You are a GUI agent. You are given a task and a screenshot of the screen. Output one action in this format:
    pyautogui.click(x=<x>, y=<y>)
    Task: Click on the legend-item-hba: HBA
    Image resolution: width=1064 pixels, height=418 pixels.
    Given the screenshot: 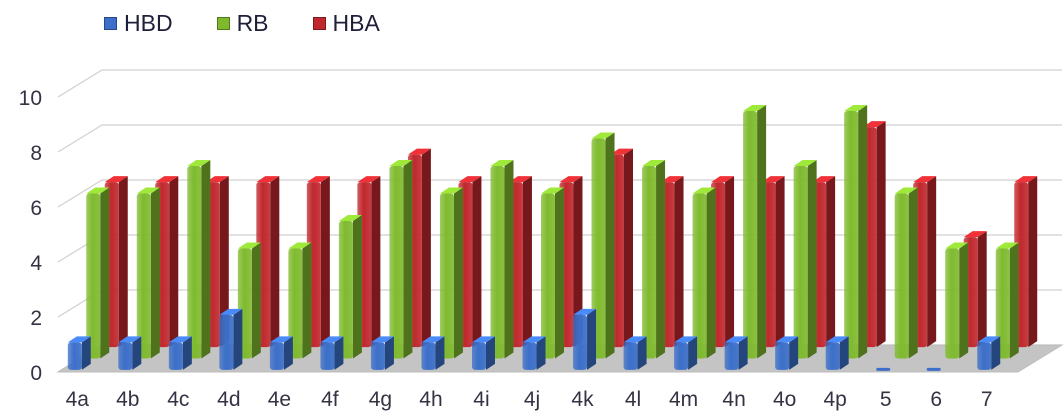 What is the action you would take?
    pyautogui.click(x=346, y=23)
    